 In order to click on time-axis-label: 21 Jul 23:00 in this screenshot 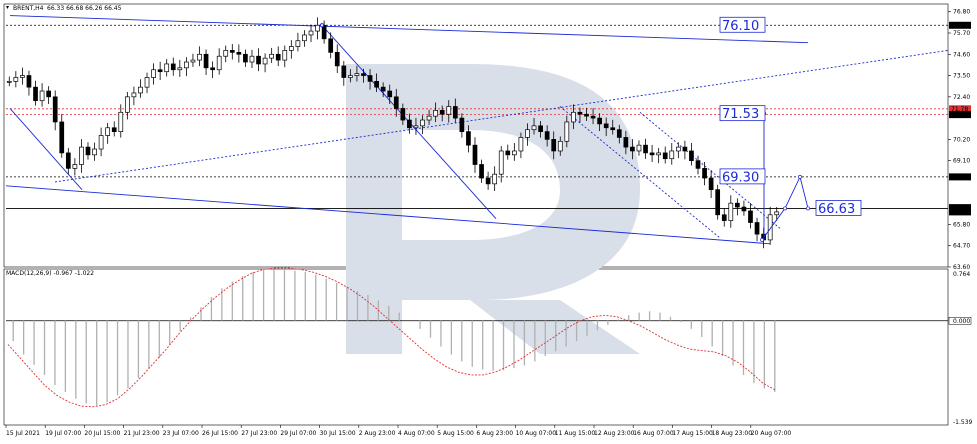, I will do `click(142, 433)`.